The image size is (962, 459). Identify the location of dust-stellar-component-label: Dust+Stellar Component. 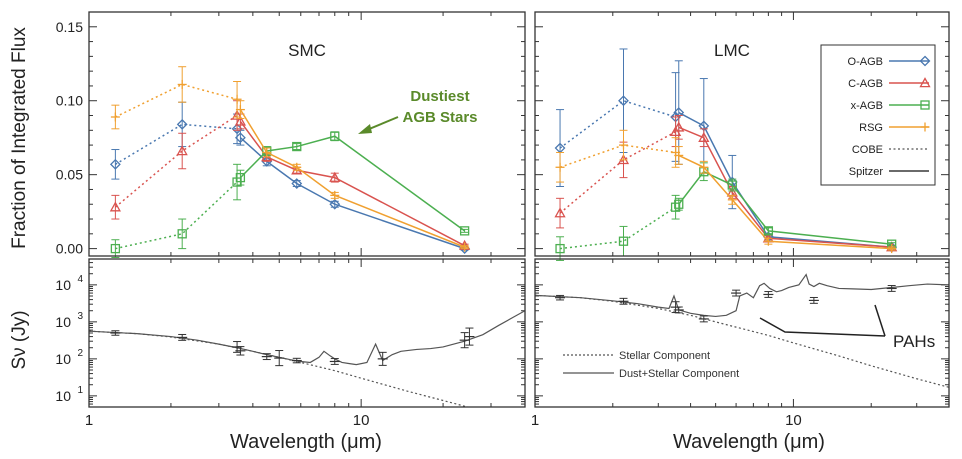
(679, 374).